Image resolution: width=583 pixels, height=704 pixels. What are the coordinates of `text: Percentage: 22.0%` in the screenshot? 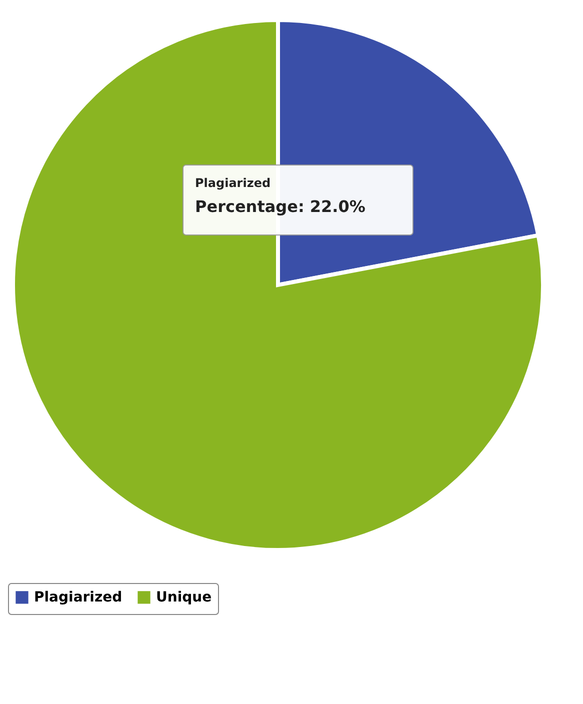 It's located at (280, 206).